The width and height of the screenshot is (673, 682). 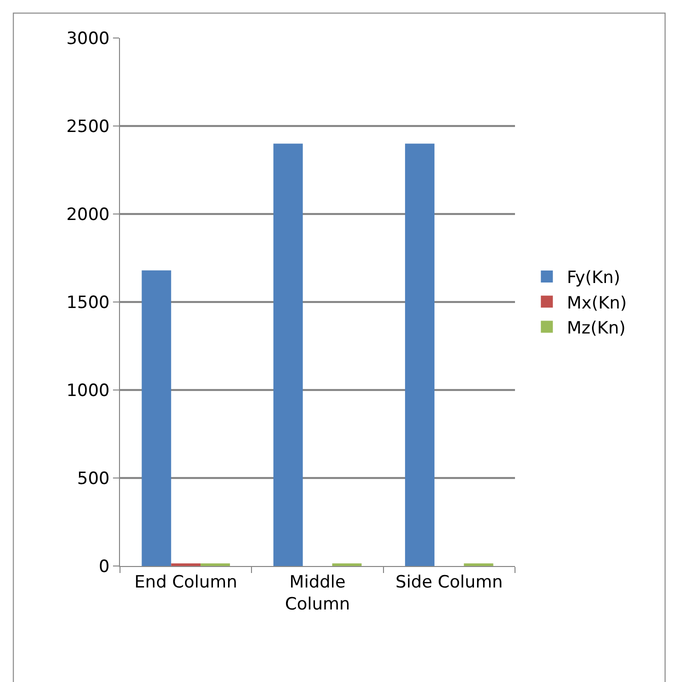 I want to click on y-tick-label: 0, so click(x=104, y=566).